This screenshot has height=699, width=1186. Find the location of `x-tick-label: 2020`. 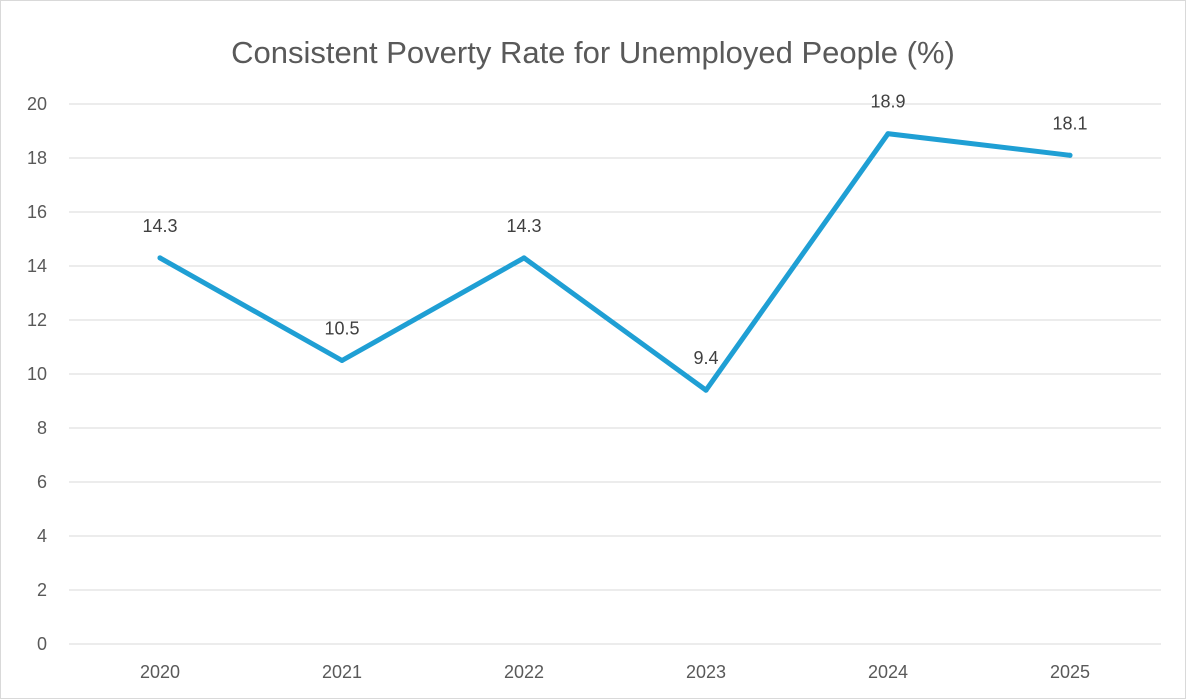

x-tick-label: 2020 is located at coordinates (160, 672).